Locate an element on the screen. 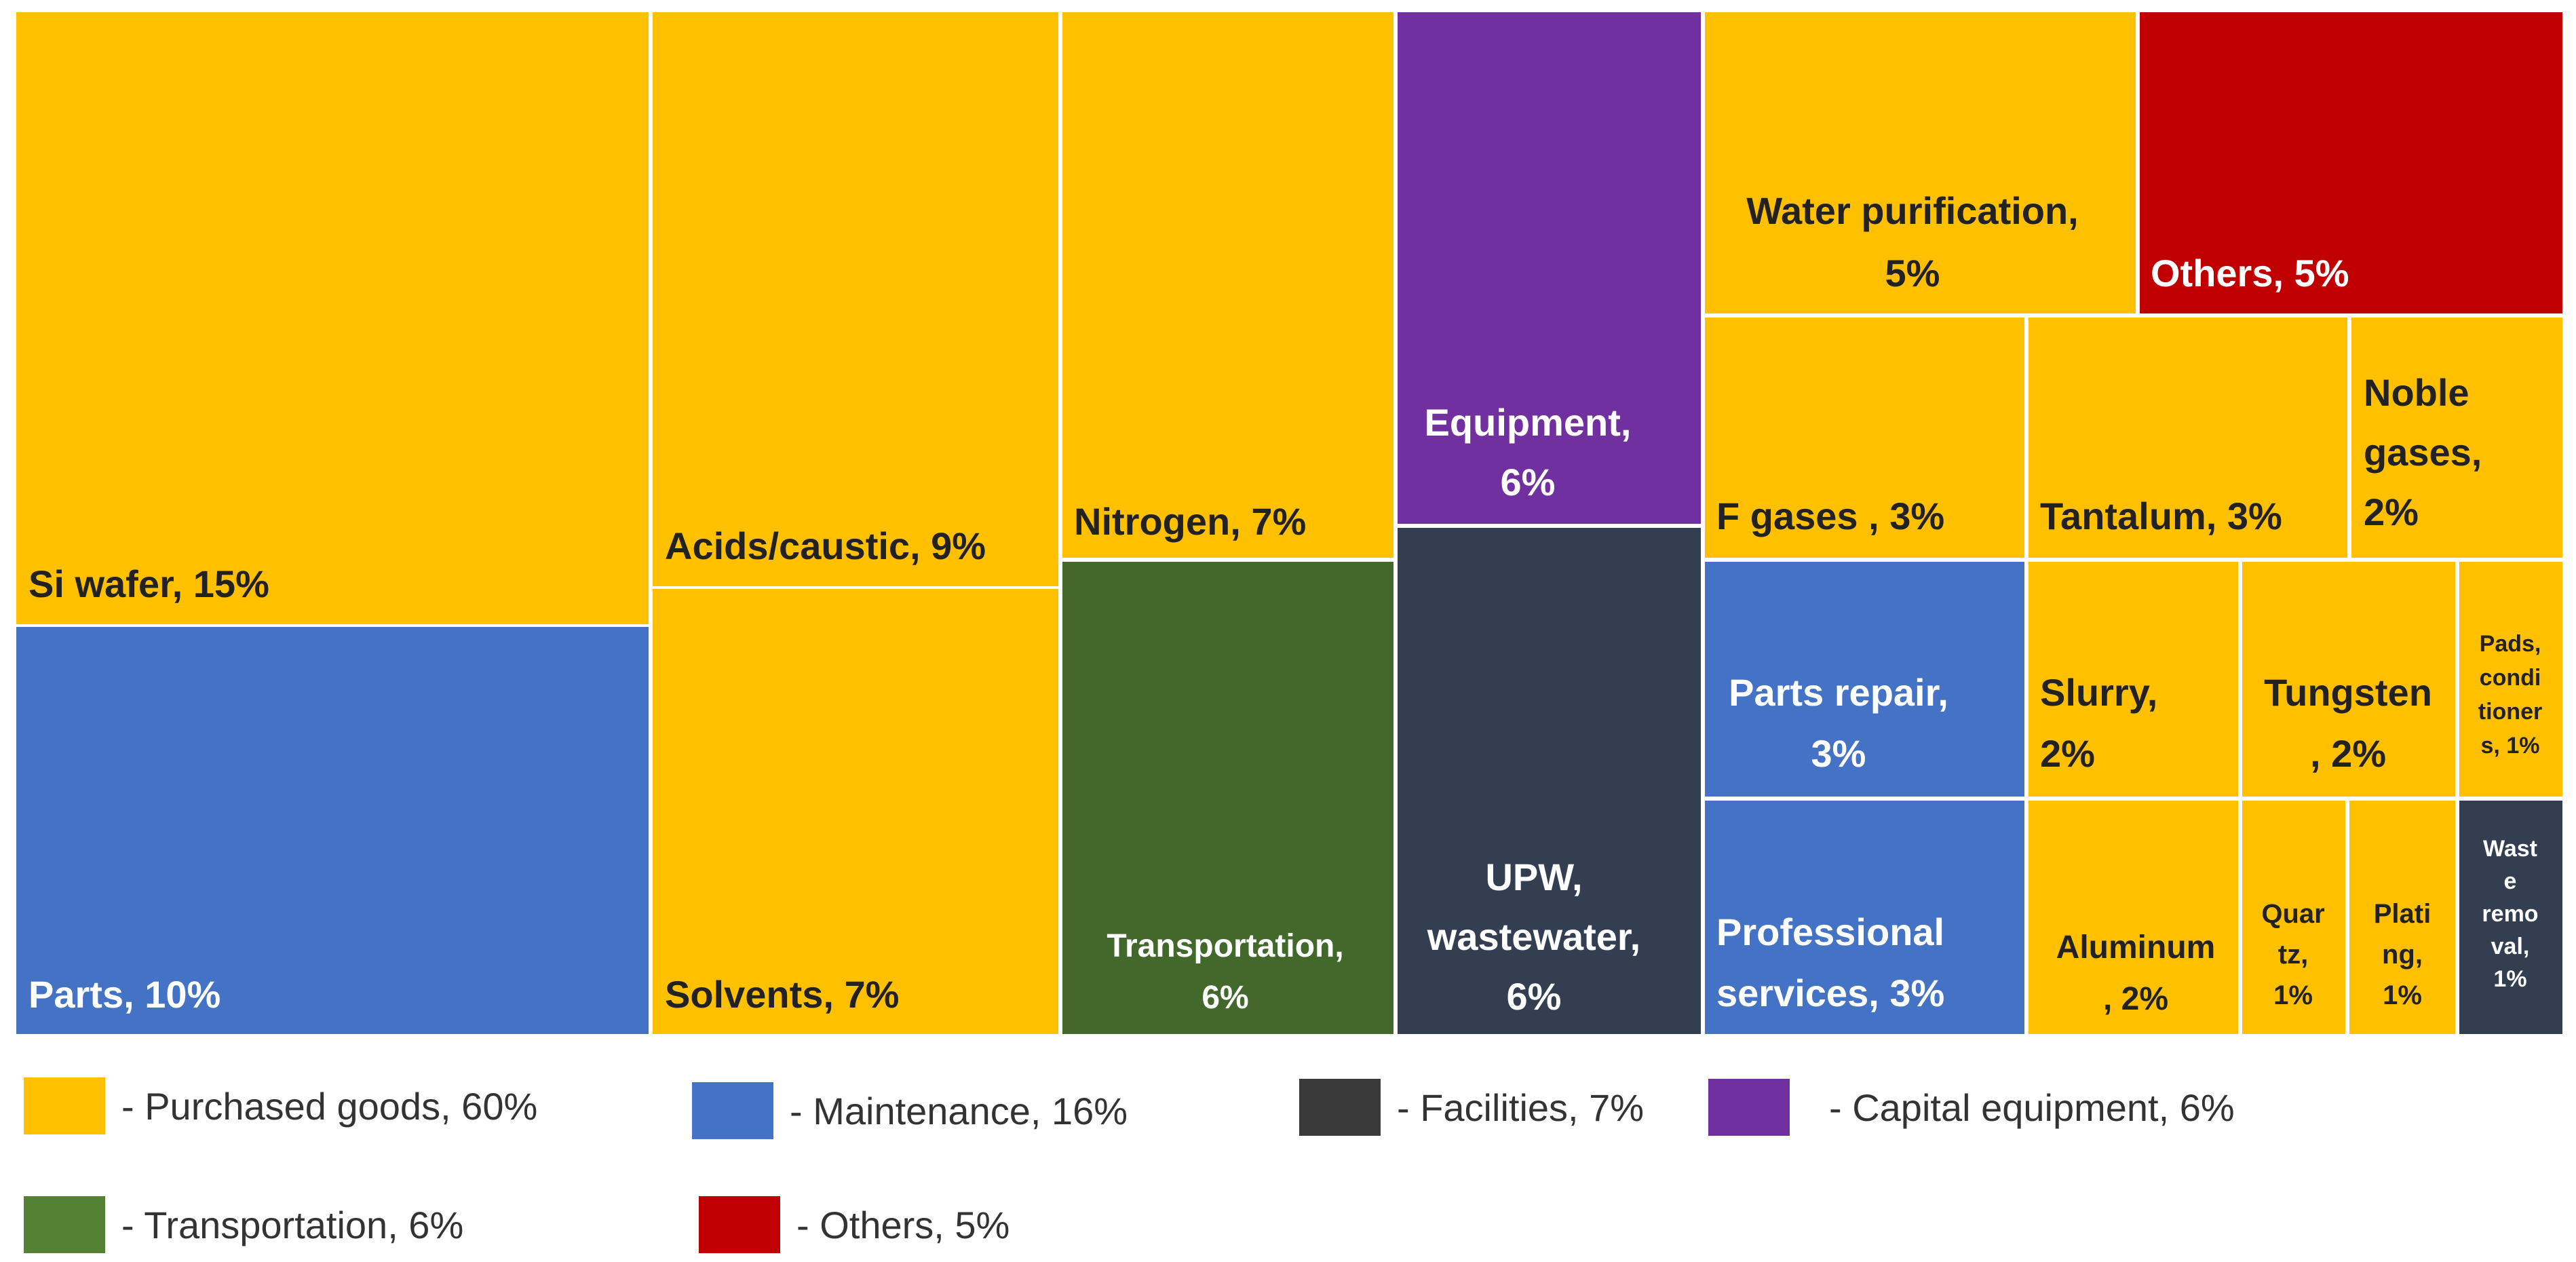 The image size is (2576, 1262). tile-slurry is located at coordinates (2133, 679).